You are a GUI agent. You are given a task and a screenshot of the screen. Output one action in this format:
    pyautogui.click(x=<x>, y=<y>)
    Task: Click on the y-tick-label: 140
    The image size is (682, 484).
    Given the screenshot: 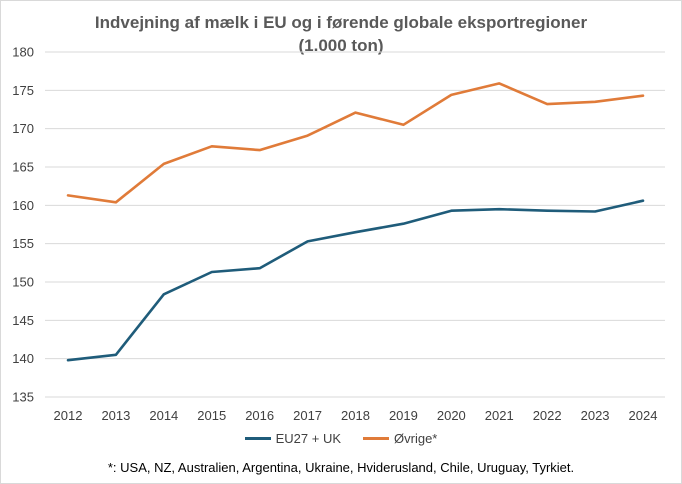 What is the action you would take?
    pyautogui.click(x=23, y=358)
    